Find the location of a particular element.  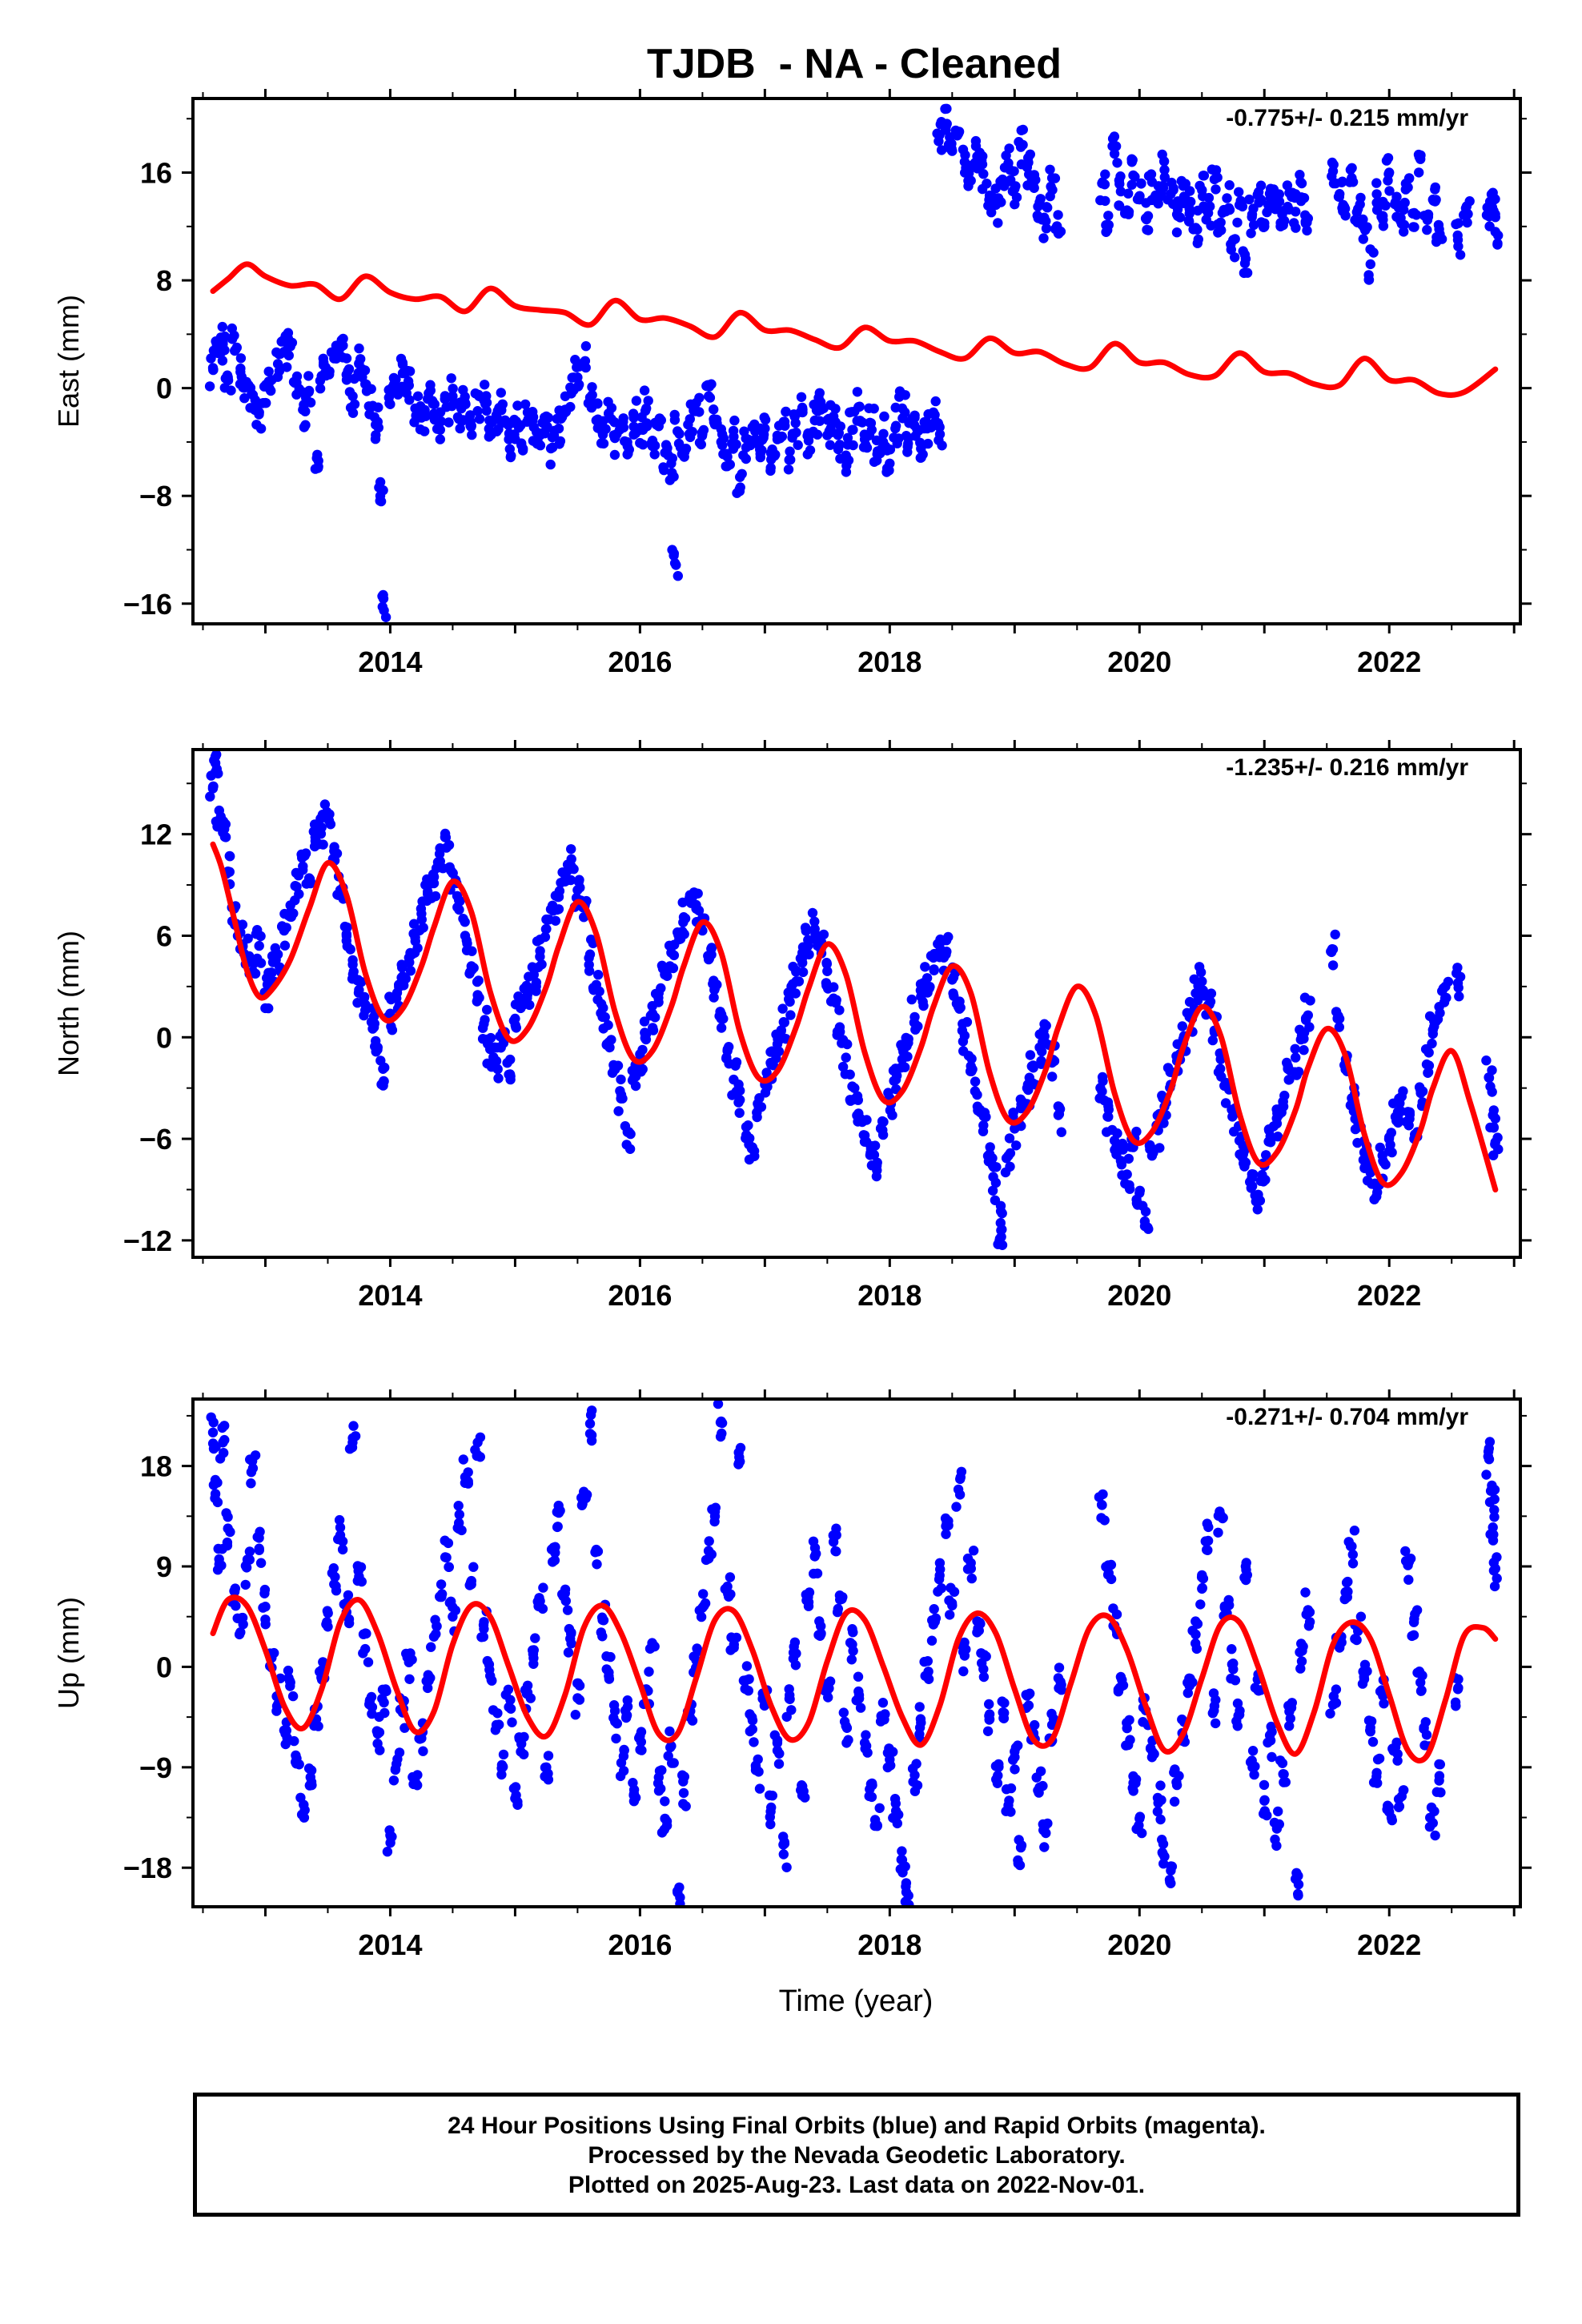

figure-title: TJDB - NA - Cleaned is located at coordinates (854, 64).